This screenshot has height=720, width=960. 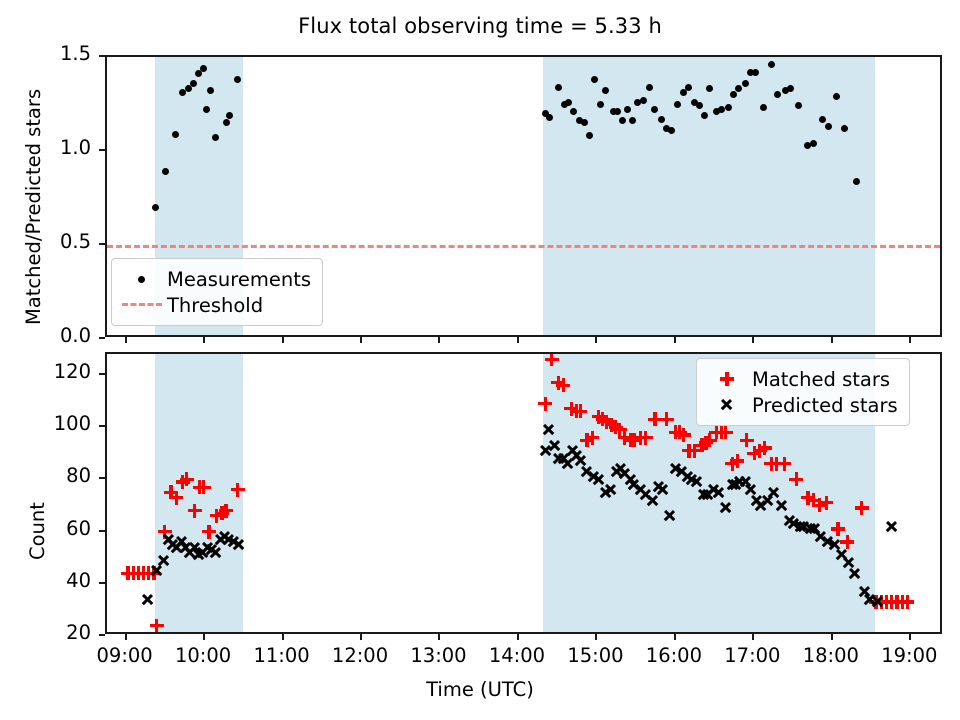 I want to click on legend-item-threshold: Threshold, so click(x=216, y=305).